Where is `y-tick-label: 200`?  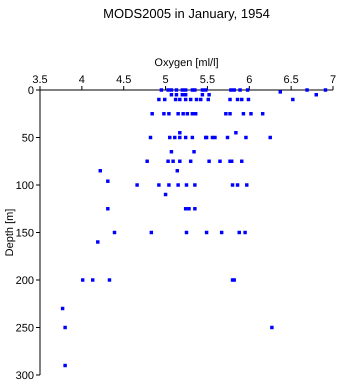 y-tick-label: 200 is located at coordinates (25, 280).